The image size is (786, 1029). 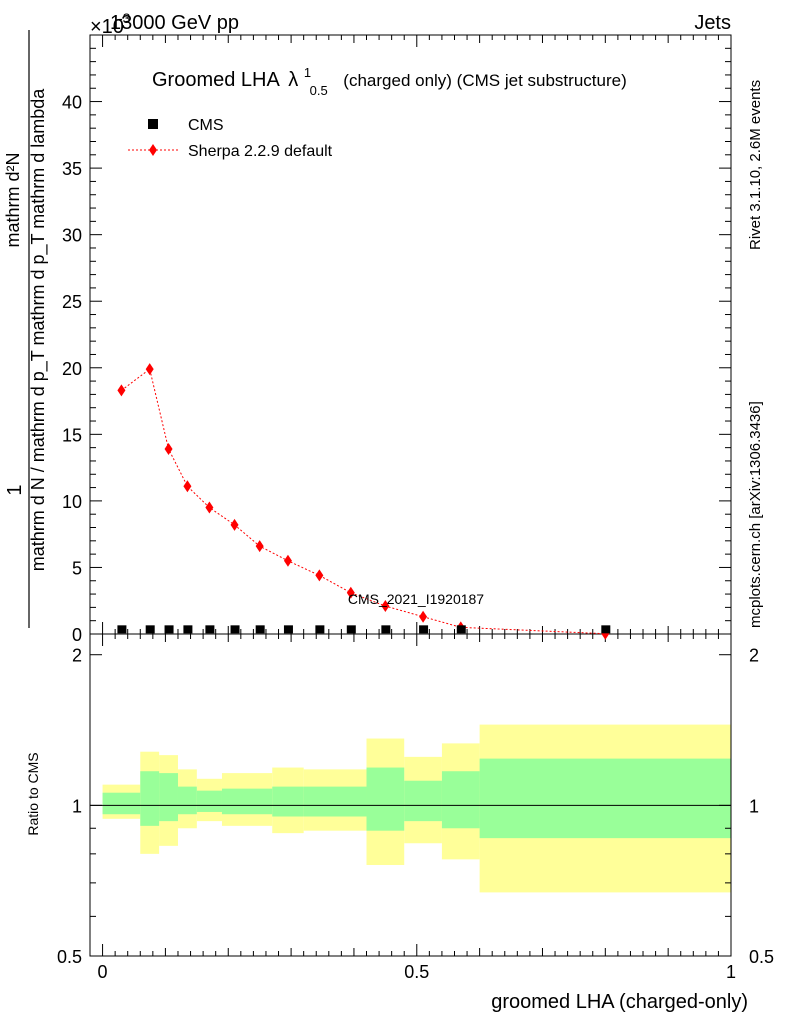 I want to click on main-y-tick-label: 20, so click(x=72, y=369).